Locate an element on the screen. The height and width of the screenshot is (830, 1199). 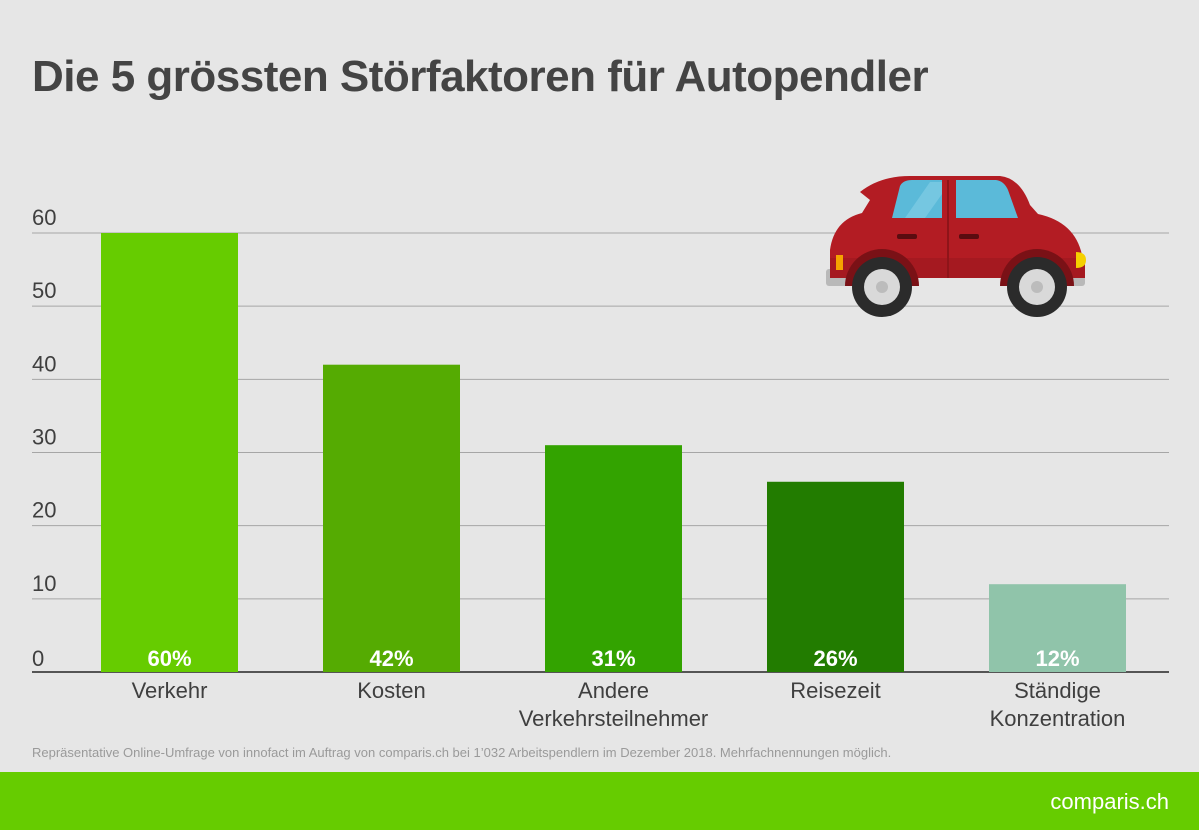
y-tick-label: 20 is located at coordinates (44, 510).